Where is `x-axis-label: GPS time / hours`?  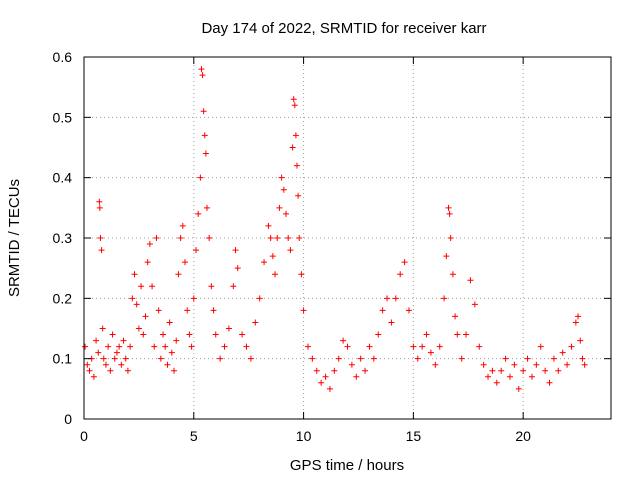
x-axis-label: GPS time / hours is located at coordinates (347, 465).